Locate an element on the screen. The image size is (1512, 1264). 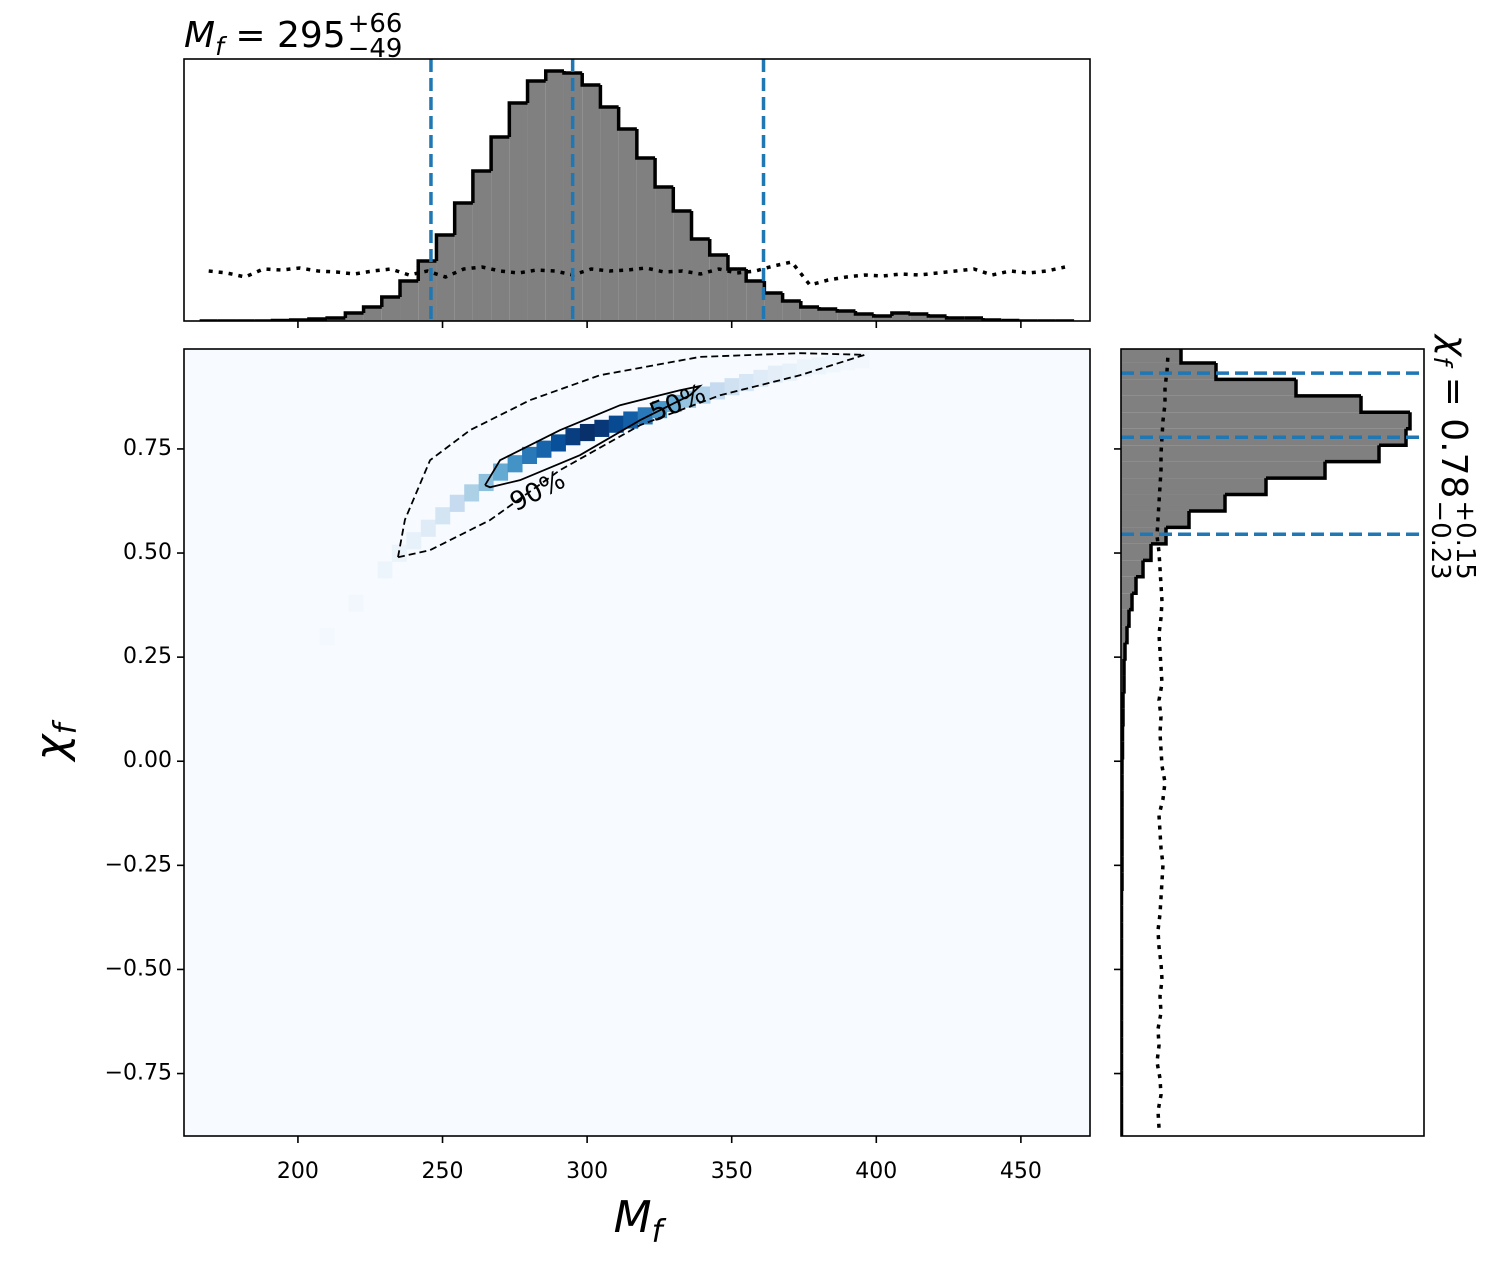
value-text: = 295 is located at coordinates (285, 35).